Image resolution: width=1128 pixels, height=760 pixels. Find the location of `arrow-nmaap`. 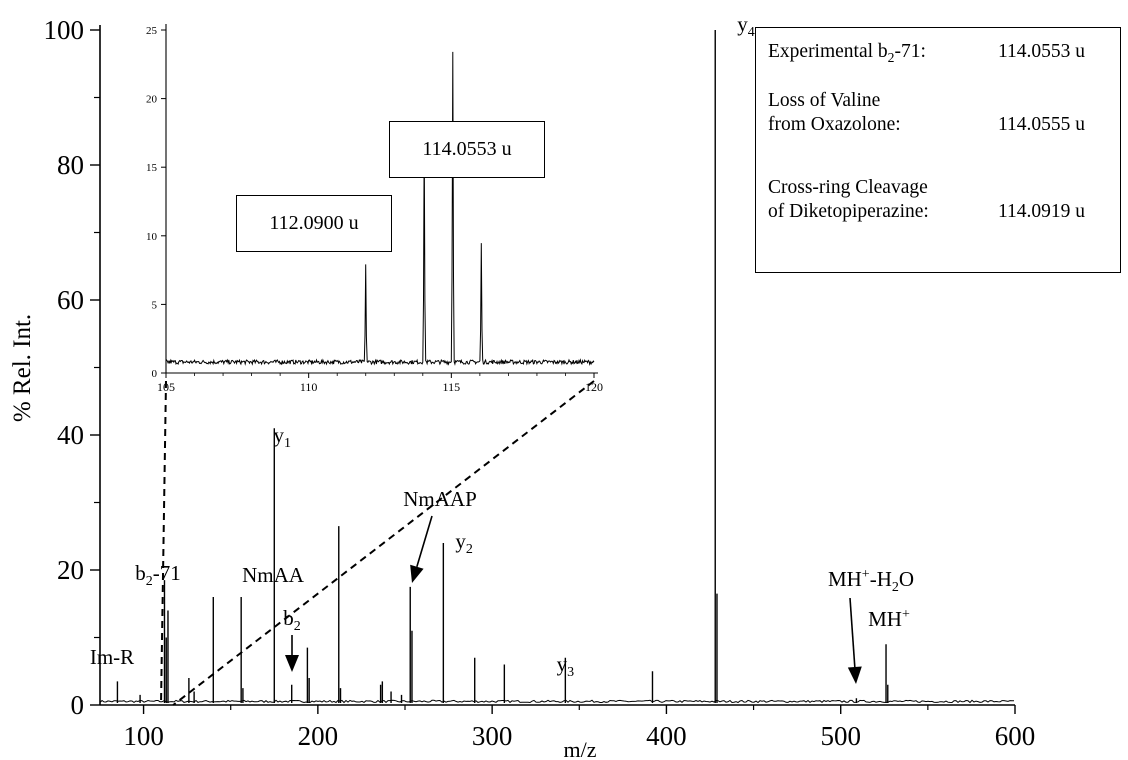

arrow-nmaap is located at coordinates (421, 549).